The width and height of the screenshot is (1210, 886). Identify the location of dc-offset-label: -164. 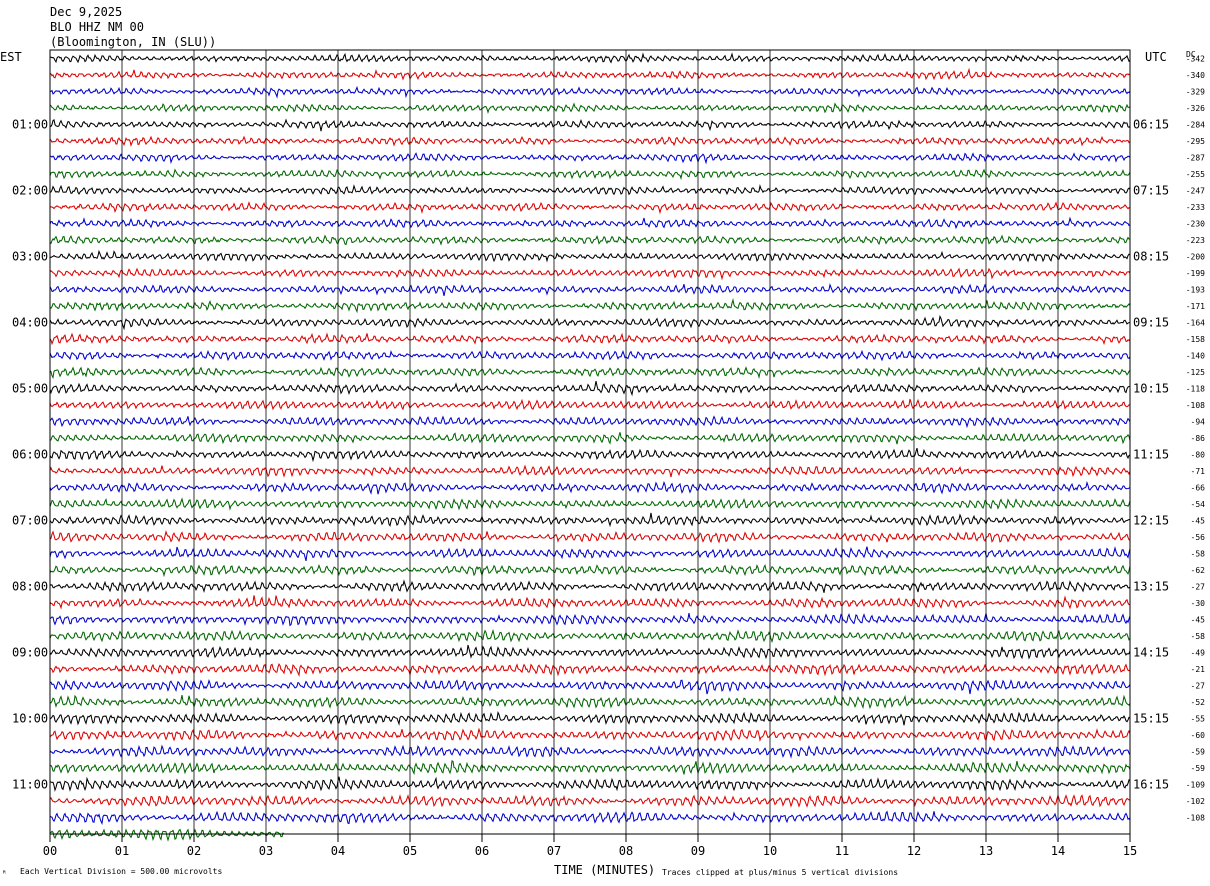
(1195, 323).